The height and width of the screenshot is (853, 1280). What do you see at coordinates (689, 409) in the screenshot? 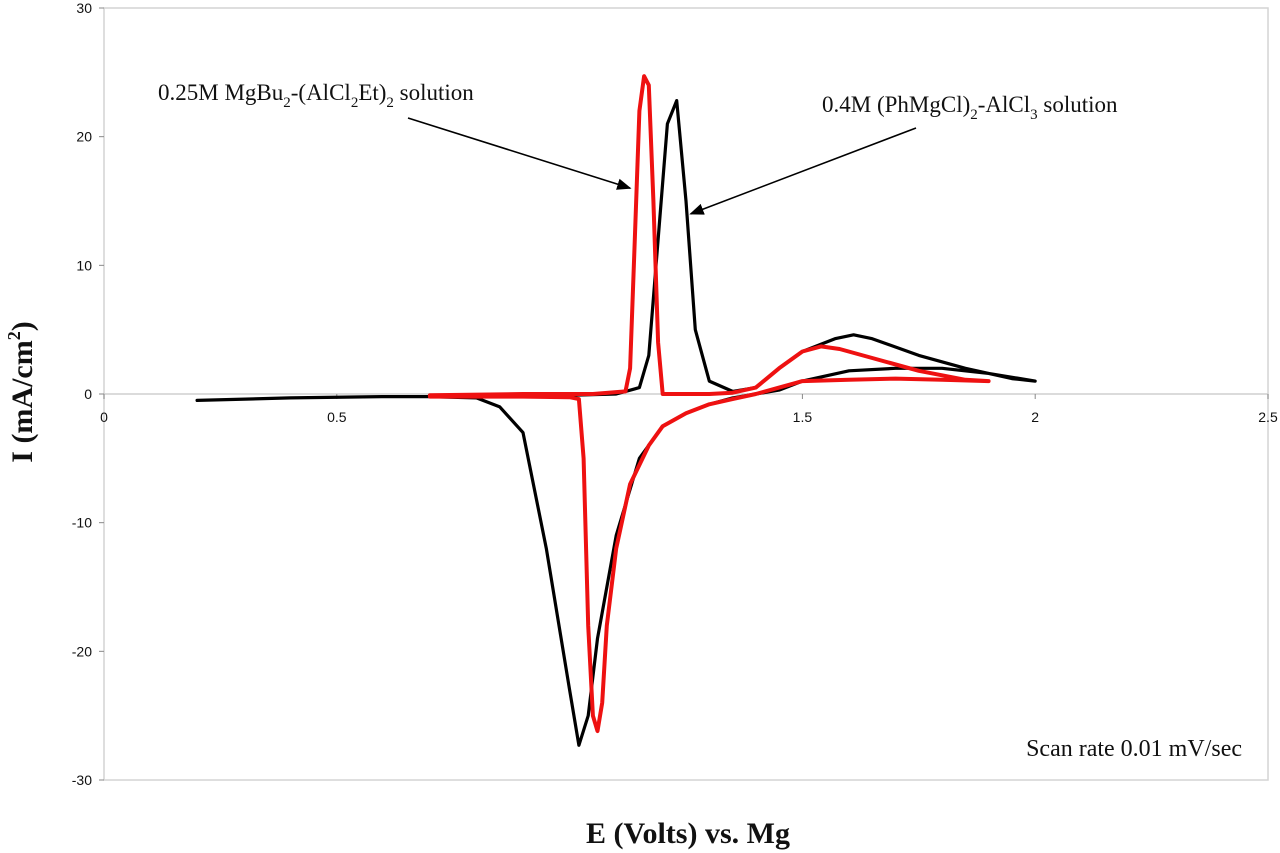
I see `x-axis: 0 0.5 1.5 2 2.5` at bounding box center [689, 409].